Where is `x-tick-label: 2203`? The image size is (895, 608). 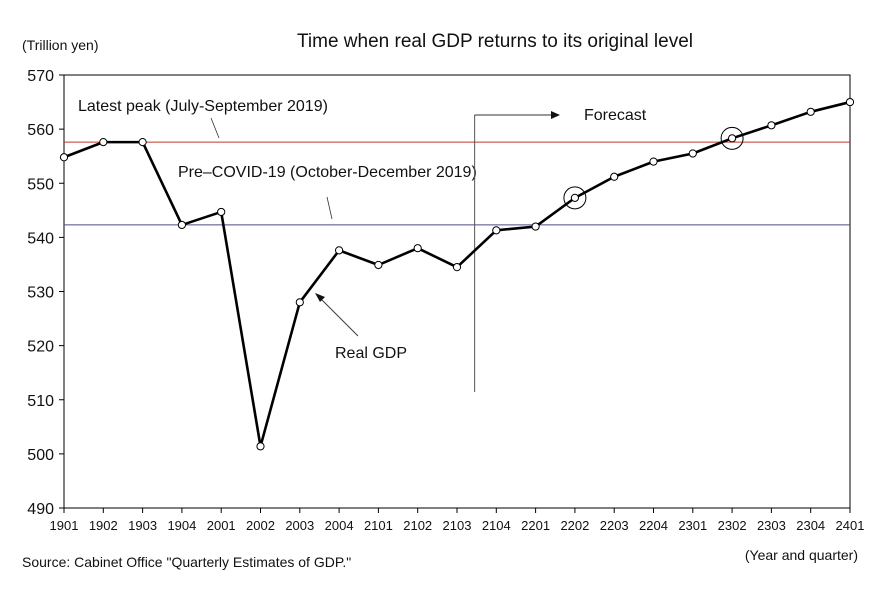 x-tick-label: 2203 is located at coordinates (614, 525).